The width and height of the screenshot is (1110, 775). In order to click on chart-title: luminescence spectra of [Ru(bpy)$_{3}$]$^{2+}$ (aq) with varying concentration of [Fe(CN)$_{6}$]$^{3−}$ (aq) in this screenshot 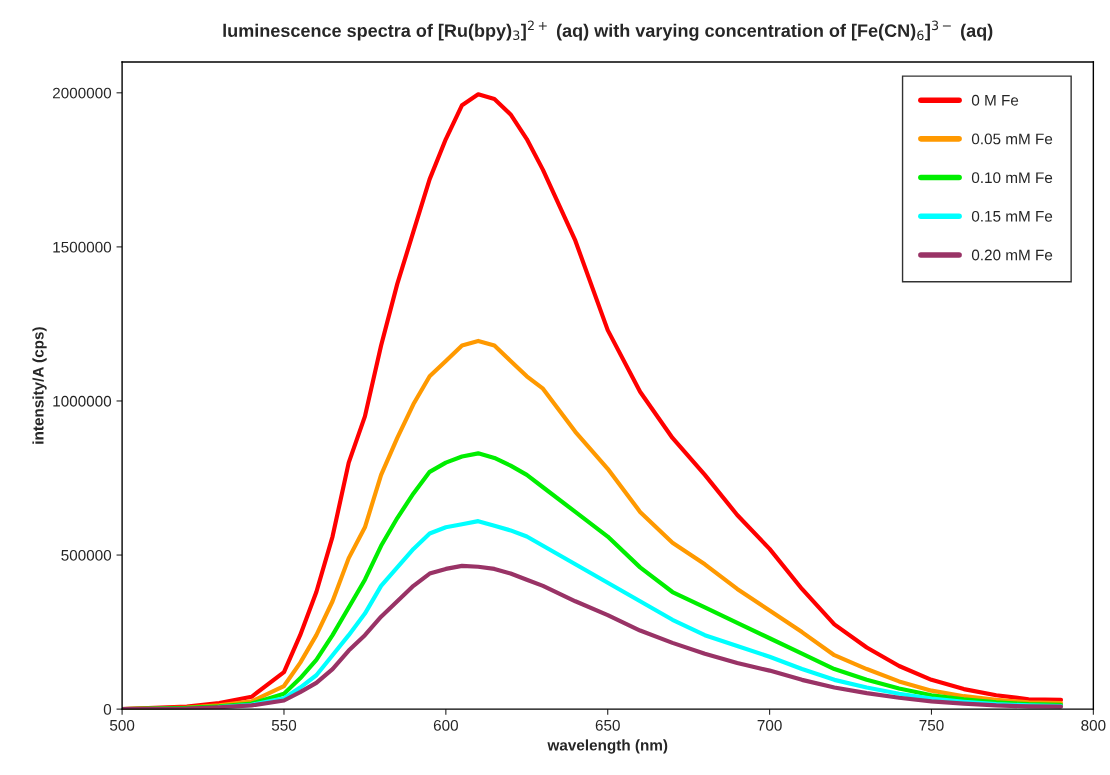, I will do `click(608, 30)`.